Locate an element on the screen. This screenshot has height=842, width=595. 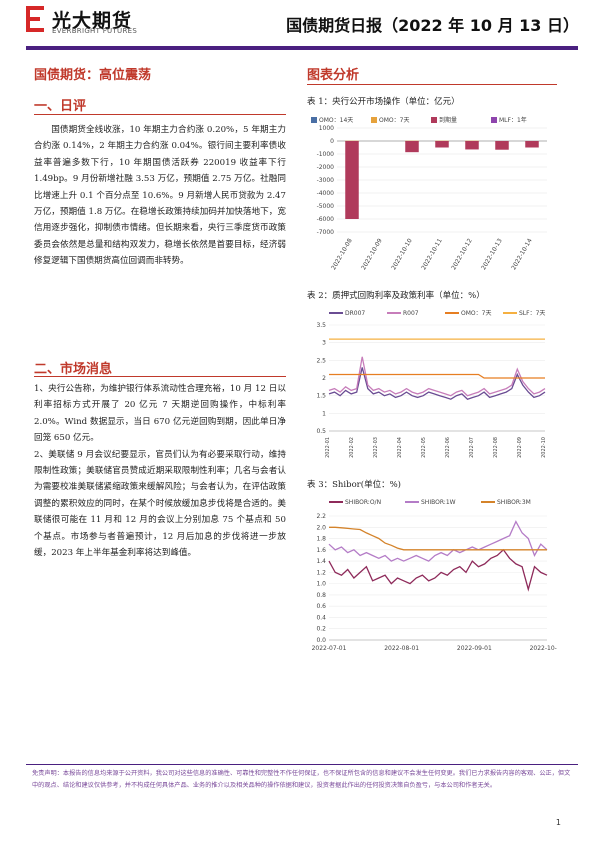
x-tick-label: 2022-09 is located at coordinates (520, 447).